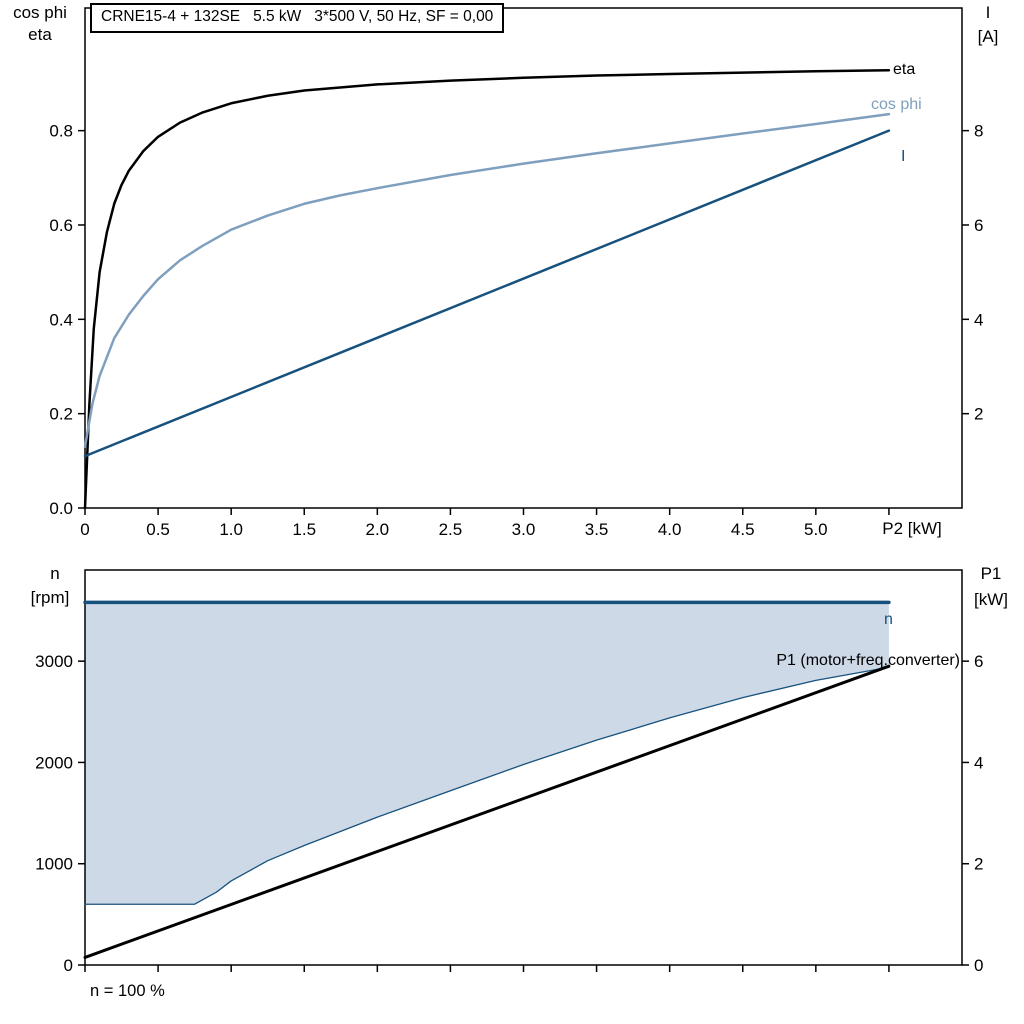 The height and width of the screenshot is (1024, 1024). What do you see at coordinates (743, 529) in the screenshot?
I see `tick-label: 4.5` at bounding box center [743, 529].